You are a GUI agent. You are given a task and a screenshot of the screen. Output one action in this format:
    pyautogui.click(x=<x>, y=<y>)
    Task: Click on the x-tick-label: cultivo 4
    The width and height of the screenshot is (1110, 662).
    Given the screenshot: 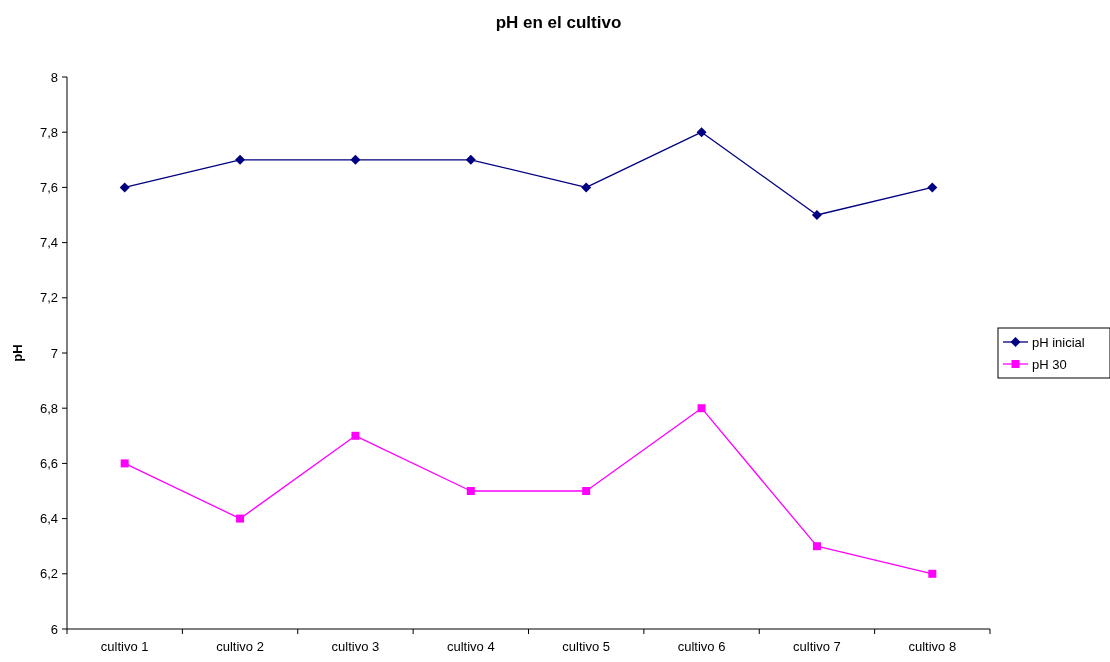 What is the action you would take?
    pyautogui.click(x=470, y=646)
    